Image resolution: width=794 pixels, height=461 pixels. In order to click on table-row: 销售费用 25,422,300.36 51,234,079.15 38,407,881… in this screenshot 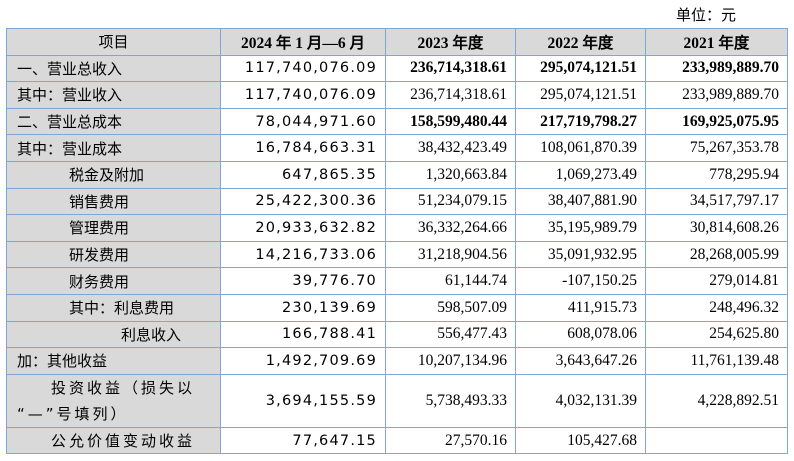, I will do `click(397, 201)`.